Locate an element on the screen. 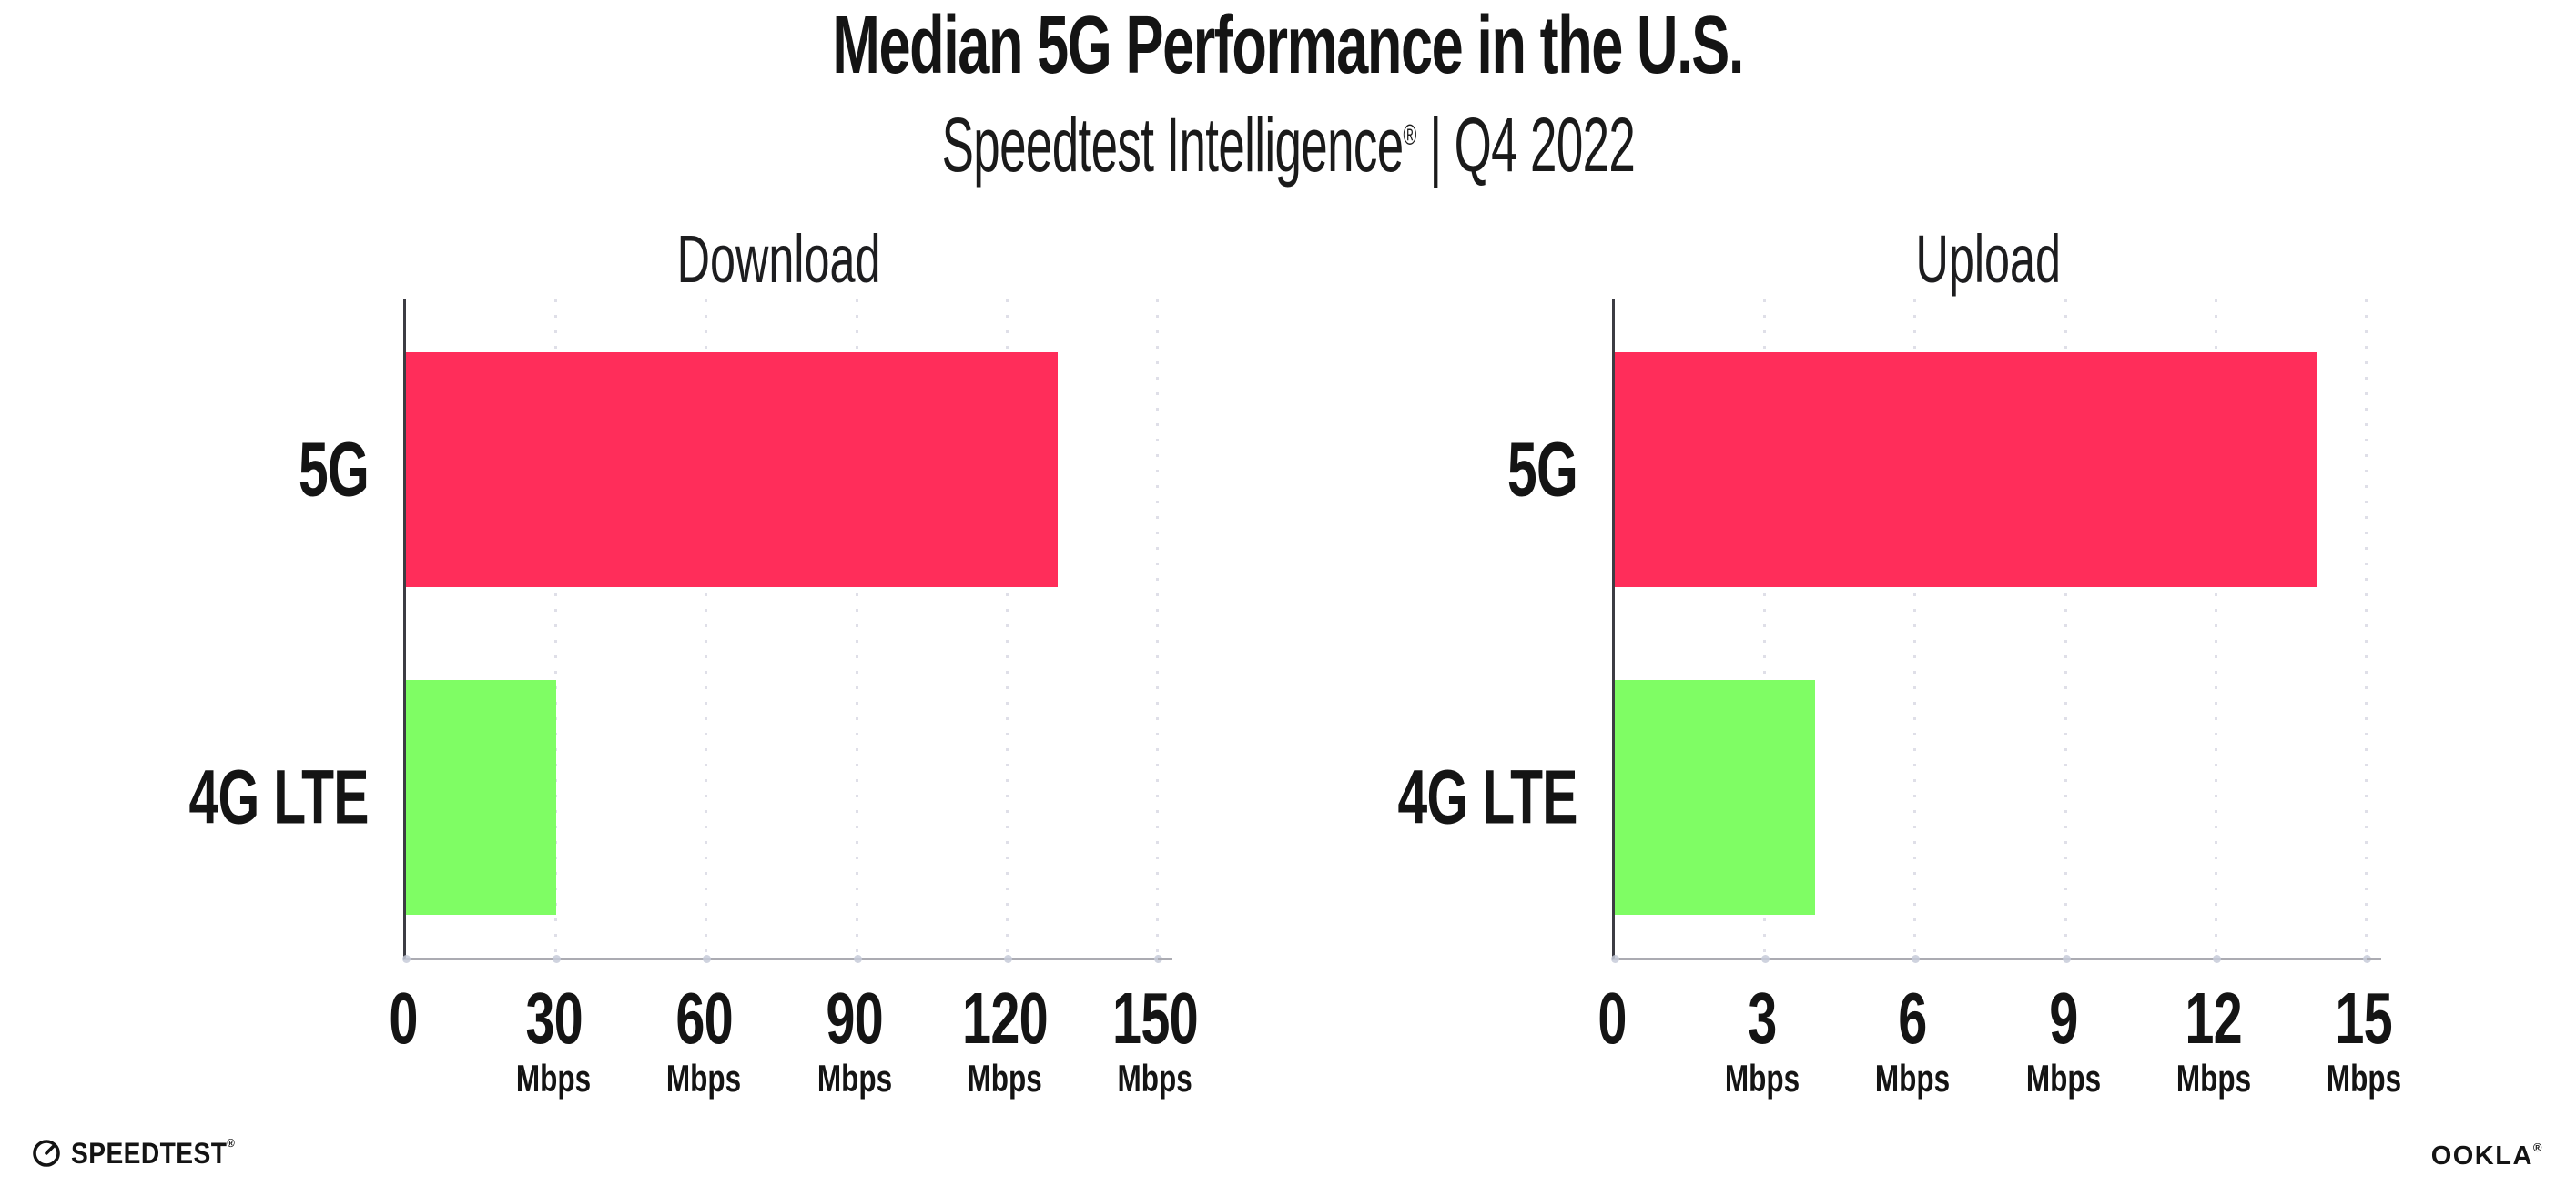 The image size is (2576, 1197). page-subtitle: Speedtest Intelligence® | Q4 2022 is located at coordinates (1288, 139).